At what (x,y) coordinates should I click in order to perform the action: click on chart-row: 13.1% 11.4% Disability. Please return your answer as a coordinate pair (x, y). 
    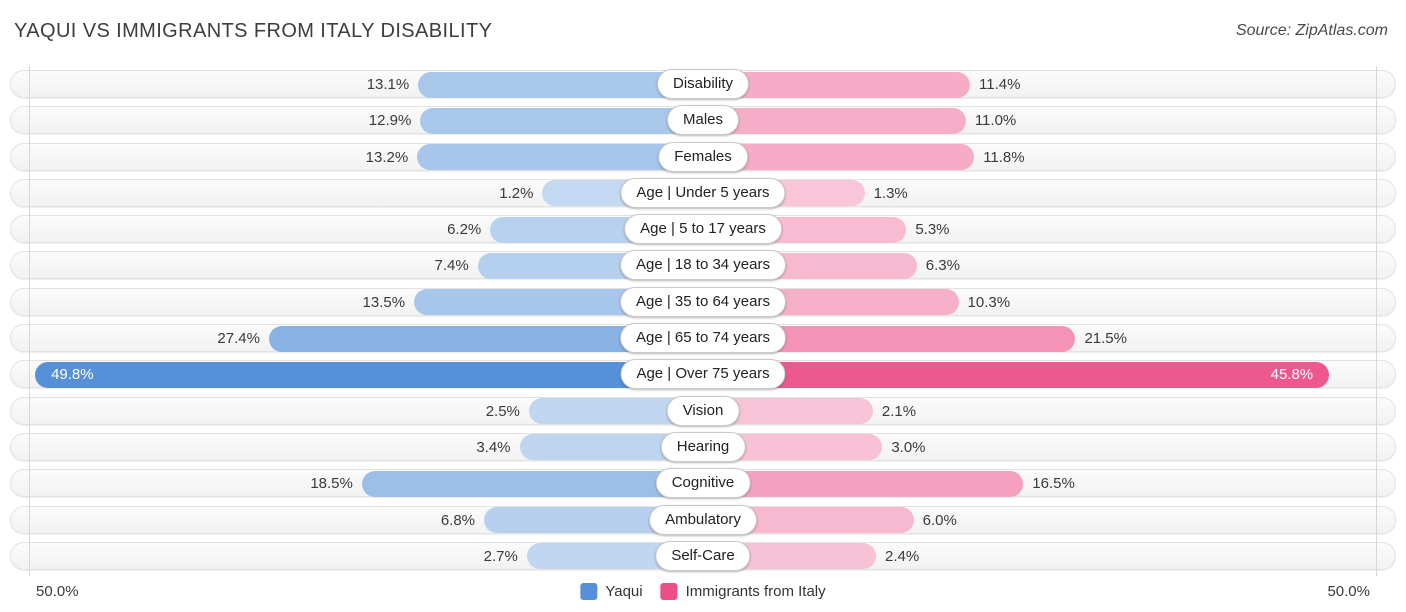
    Looking at the image, I should click on (703, 84).